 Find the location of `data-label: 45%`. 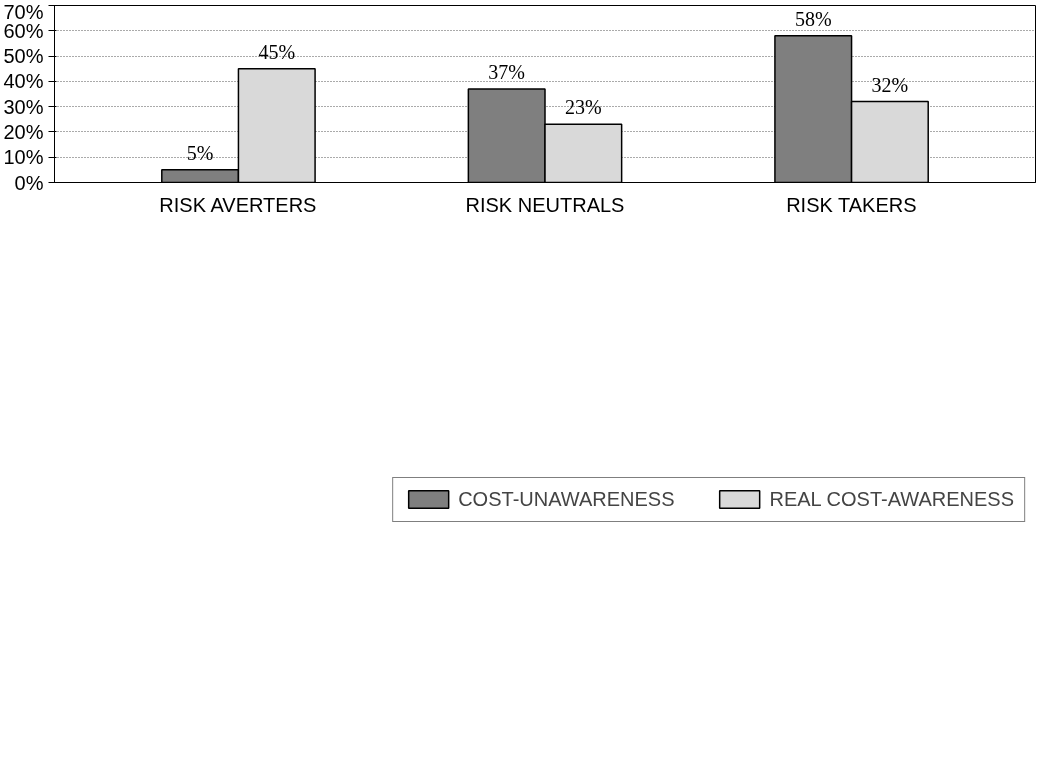

data-label: 45% is located at coordinates (277, 51).